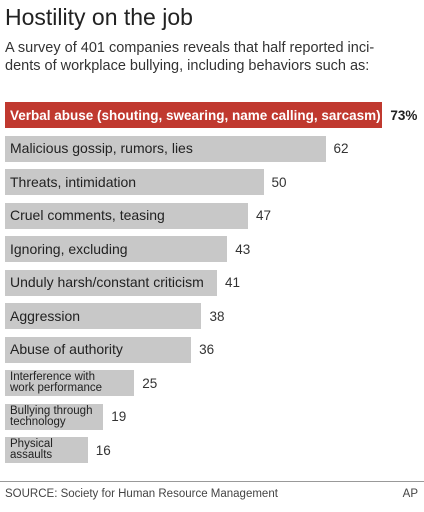 Image resolution: width=424 pixels, height=512 pixels. What do you see at coordinates (410, 494) in the screenshot?
I see `credit: AP` at bounding box center [410, 494].